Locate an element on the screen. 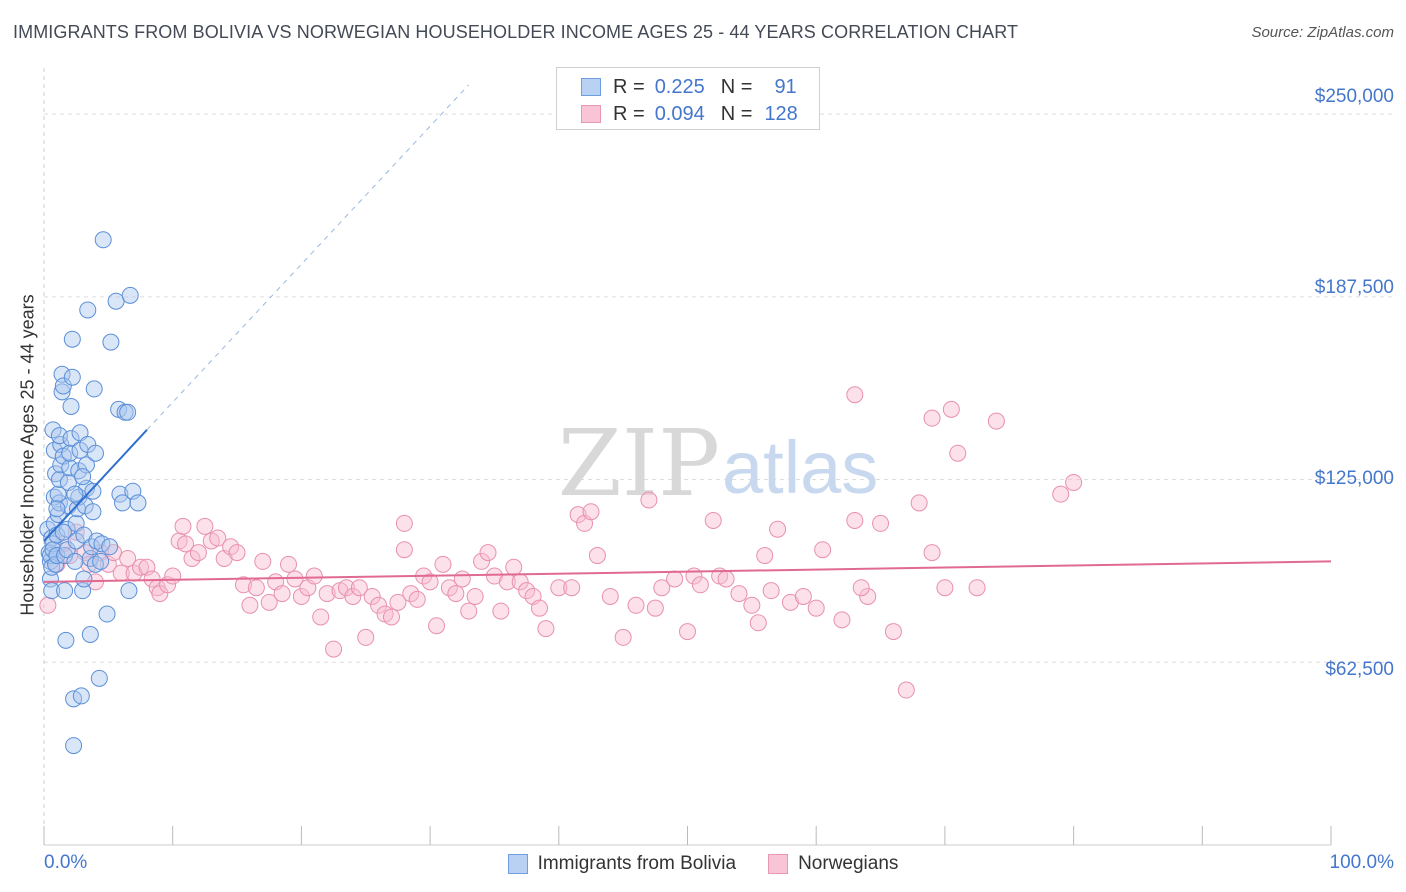 The image size is (1406, 892). norwegians-trend-line is located at coordinates (687, 571).